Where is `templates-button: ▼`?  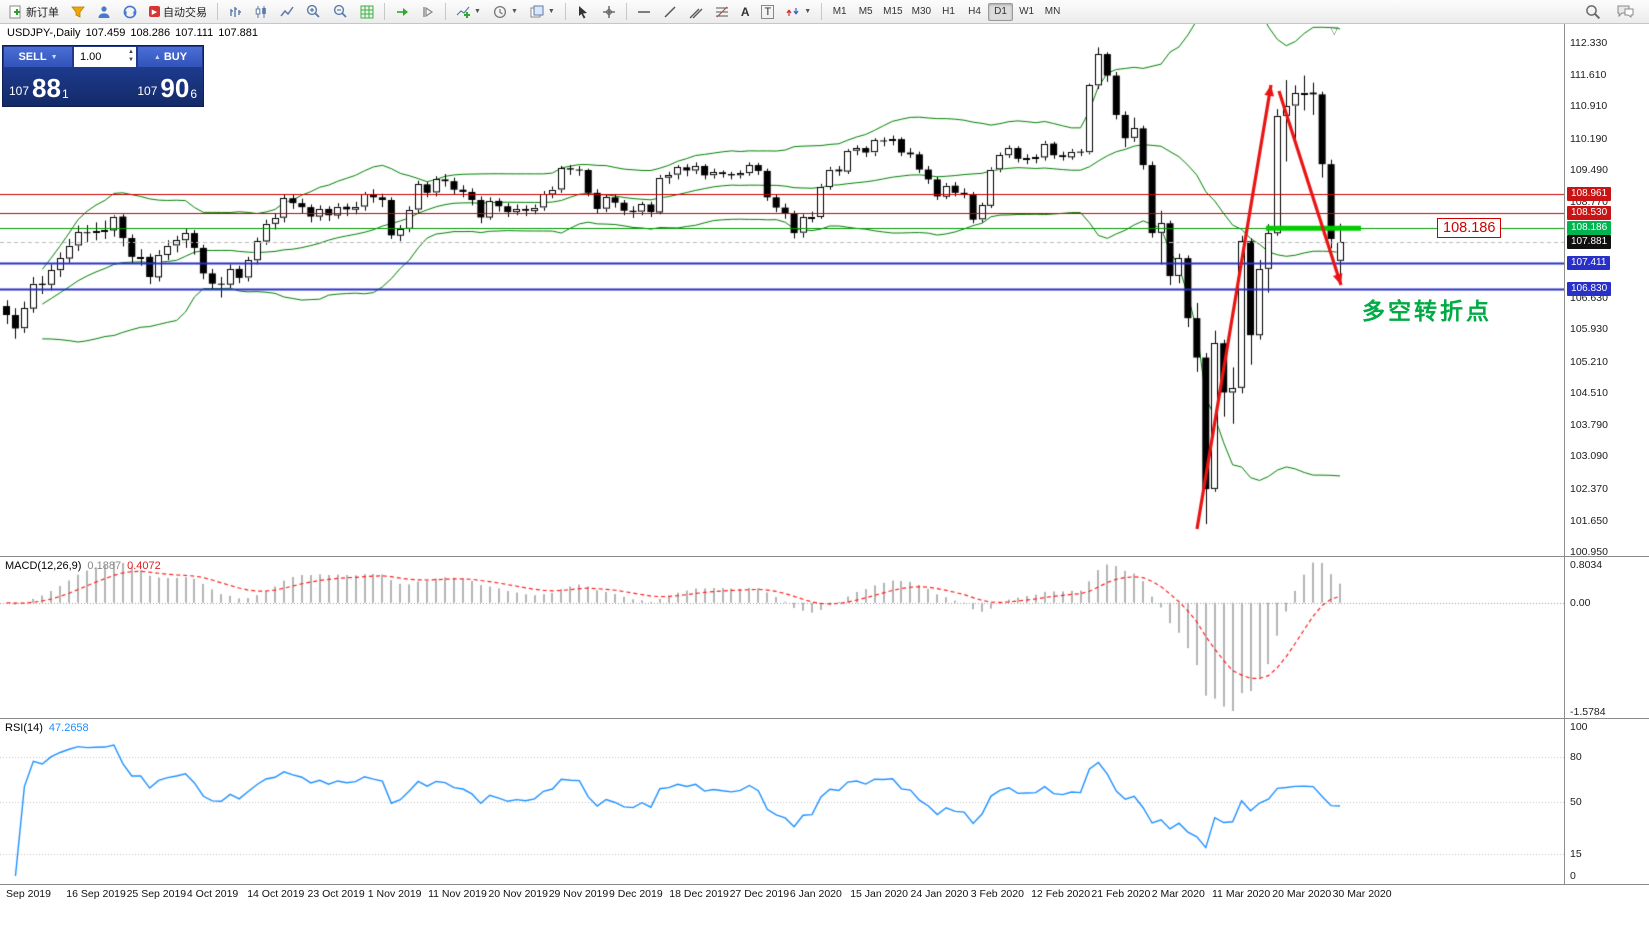
templates-button: ▼ is located at coordinates (542, 12).